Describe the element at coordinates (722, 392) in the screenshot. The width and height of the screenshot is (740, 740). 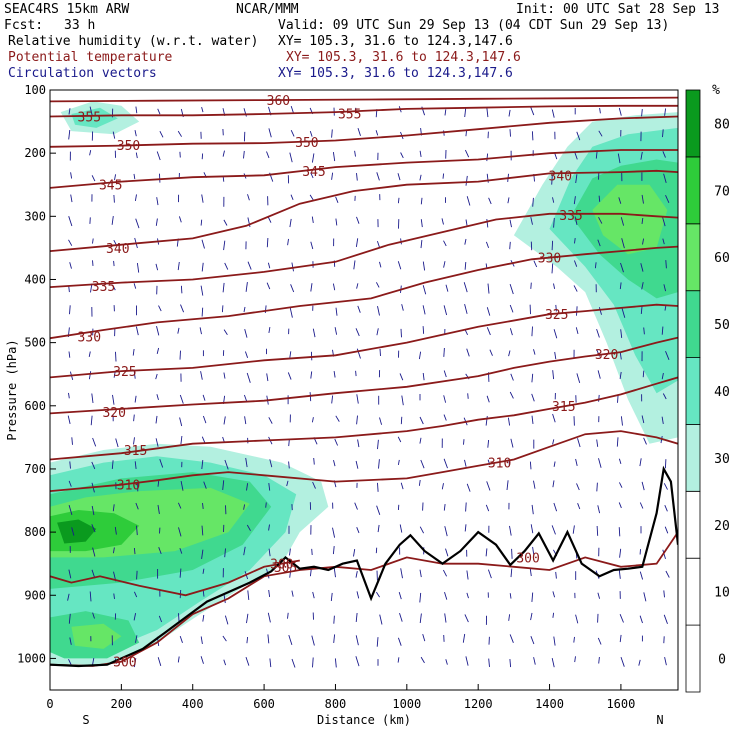
I see `colorbar-label: 40` at that location.